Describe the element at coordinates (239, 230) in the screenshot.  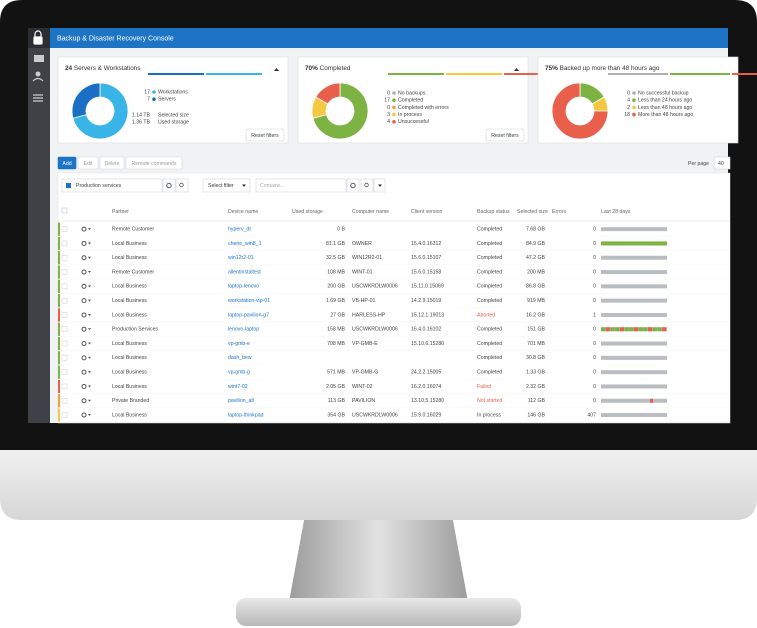
I see `device-link: hyperv_dt` at that location.